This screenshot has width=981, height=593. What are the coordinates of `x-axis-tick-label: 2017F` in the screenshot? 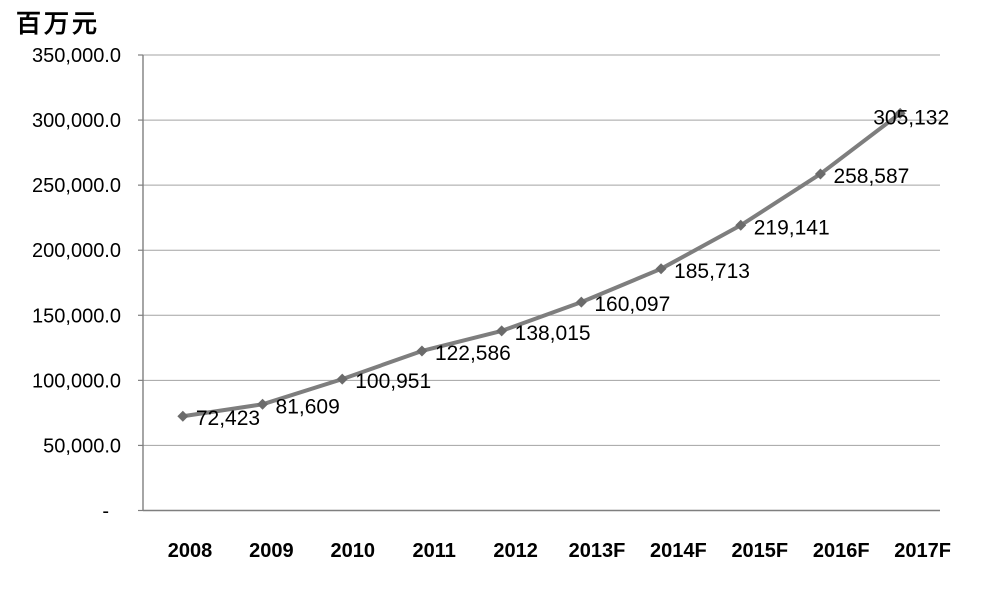 It's located at (922, 551).